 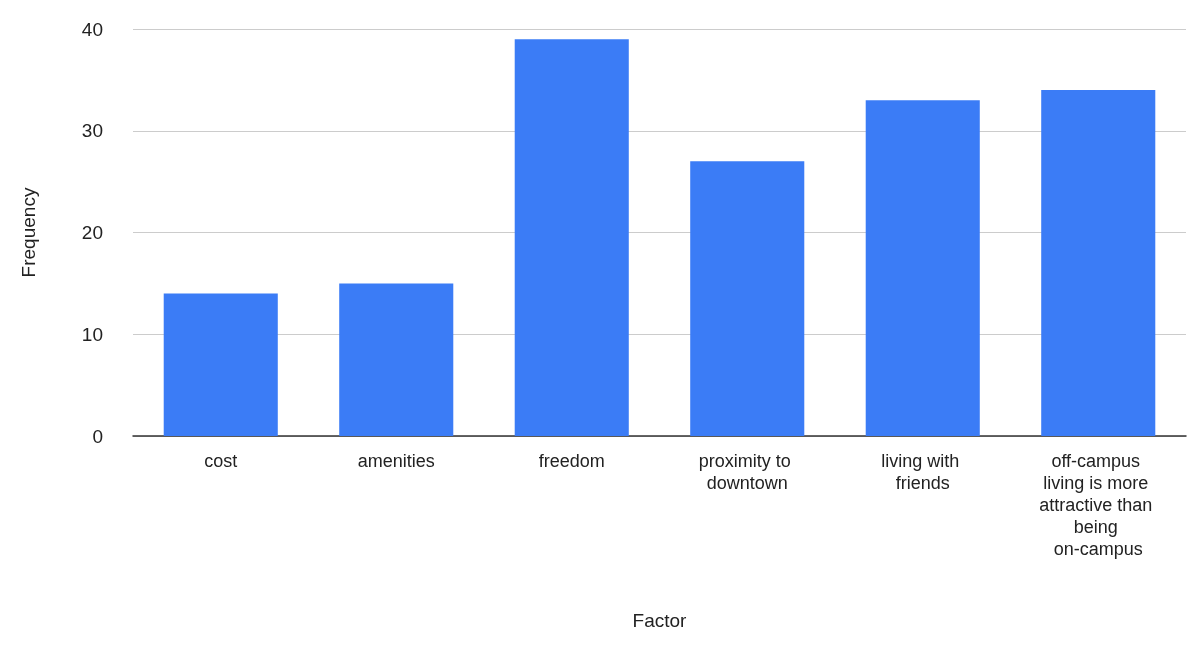 What do you see at coordinates (92, 334) in the screenshot?
I see `y-tick-label: 10` at bounding box center [92, 334].